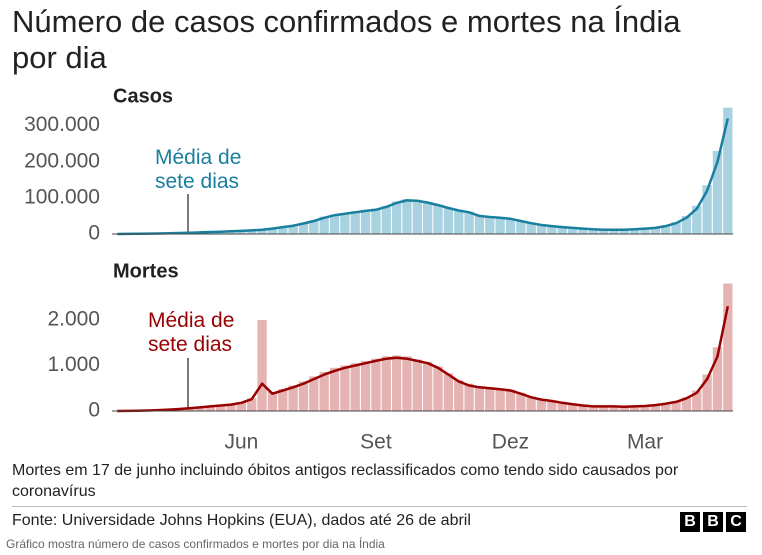  I want to click on logo-letter: C, so click(736, 522).